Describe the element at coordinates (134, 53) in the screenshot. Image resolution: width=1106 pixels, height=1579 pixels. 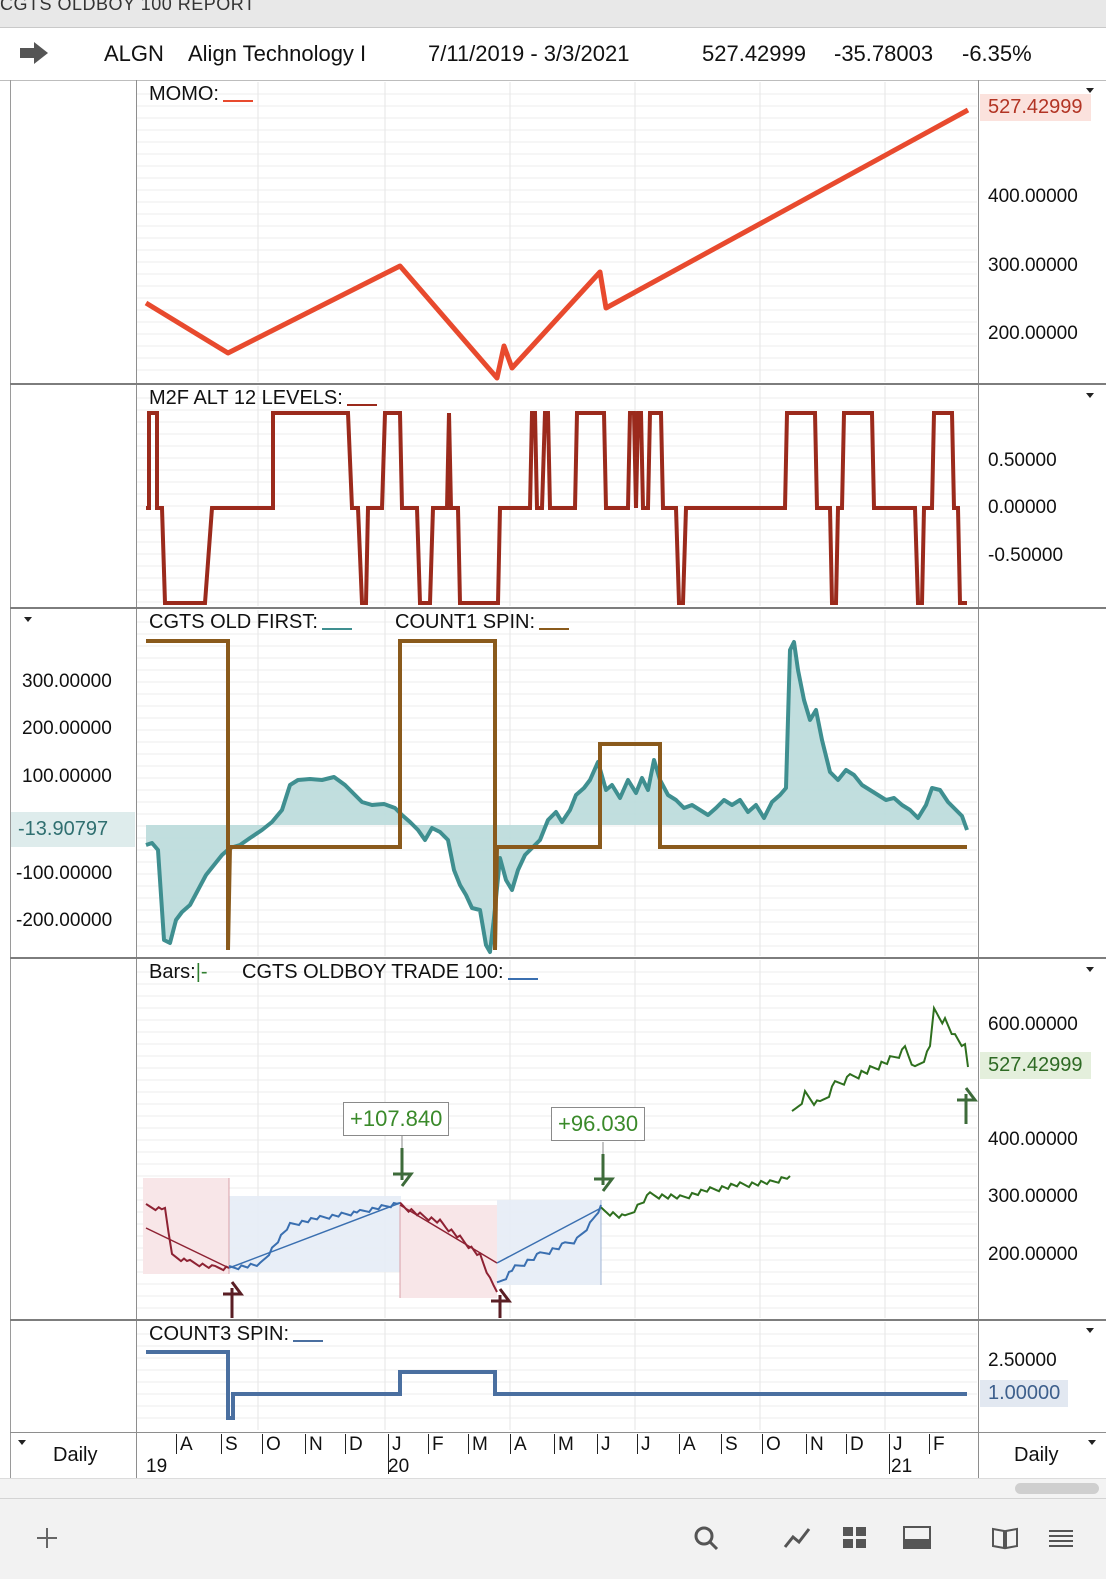
I see `symbol-ticker: ALGN` at that location.